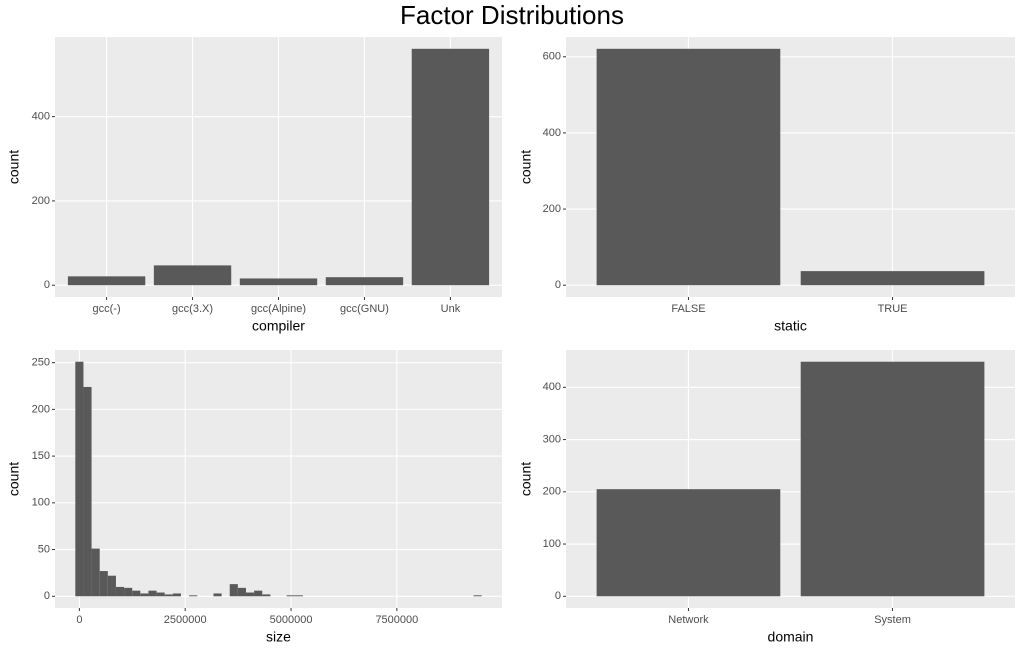 This screenshot has width=1024, height=653. I want to click on x-axis-title: size, so click(278, 637).